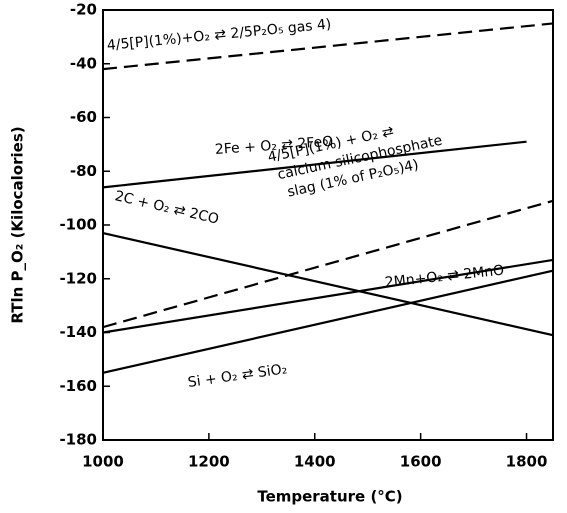 Image resolution: width=567 pixels, height=513 pixels. Describe the element at coordinates (83, 117) in the screenshot. I see `y-tick-label: -60` at that location.